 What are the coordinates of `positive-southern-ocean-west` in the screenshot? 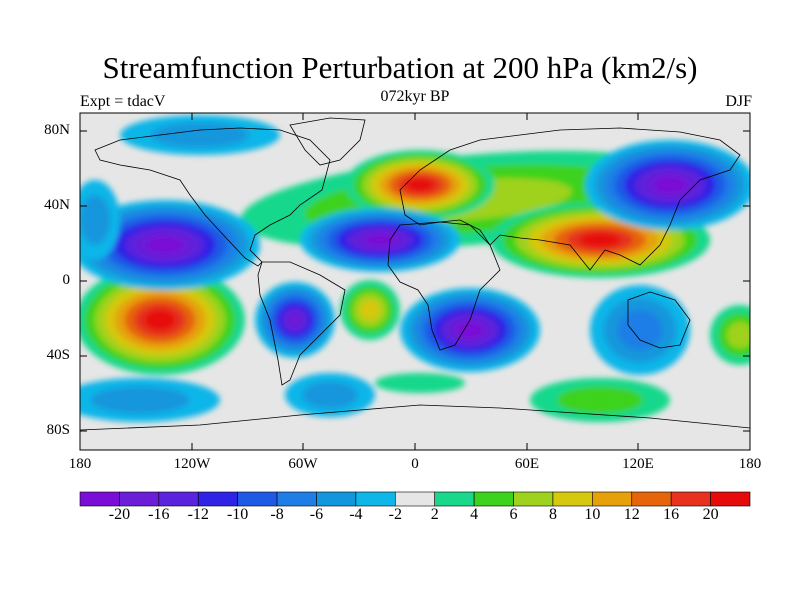 It's located at (420, 383).